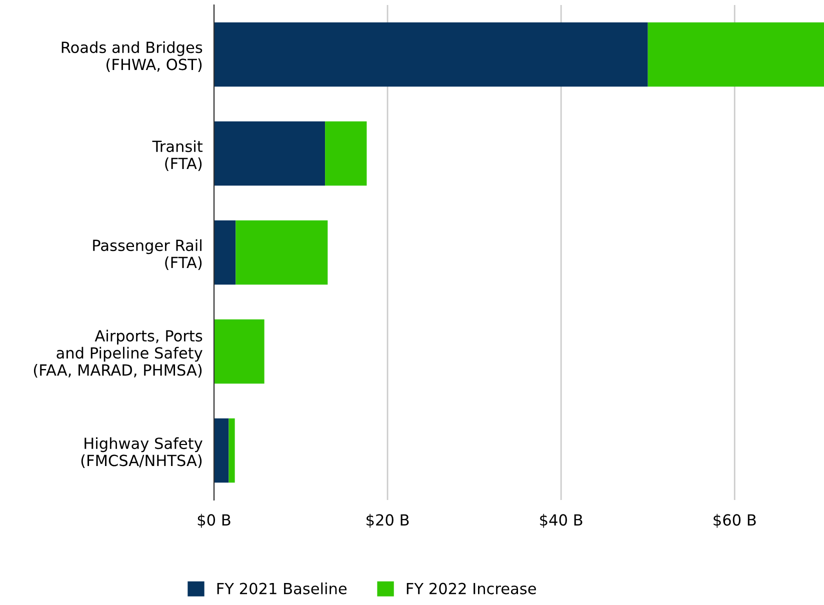 The image size is (824, 605). Describe the element at coordinates (141, 452) in the screenshot. I see `y-tick-label: Highway Safety (FMCSA/NHTSA)` at that location.